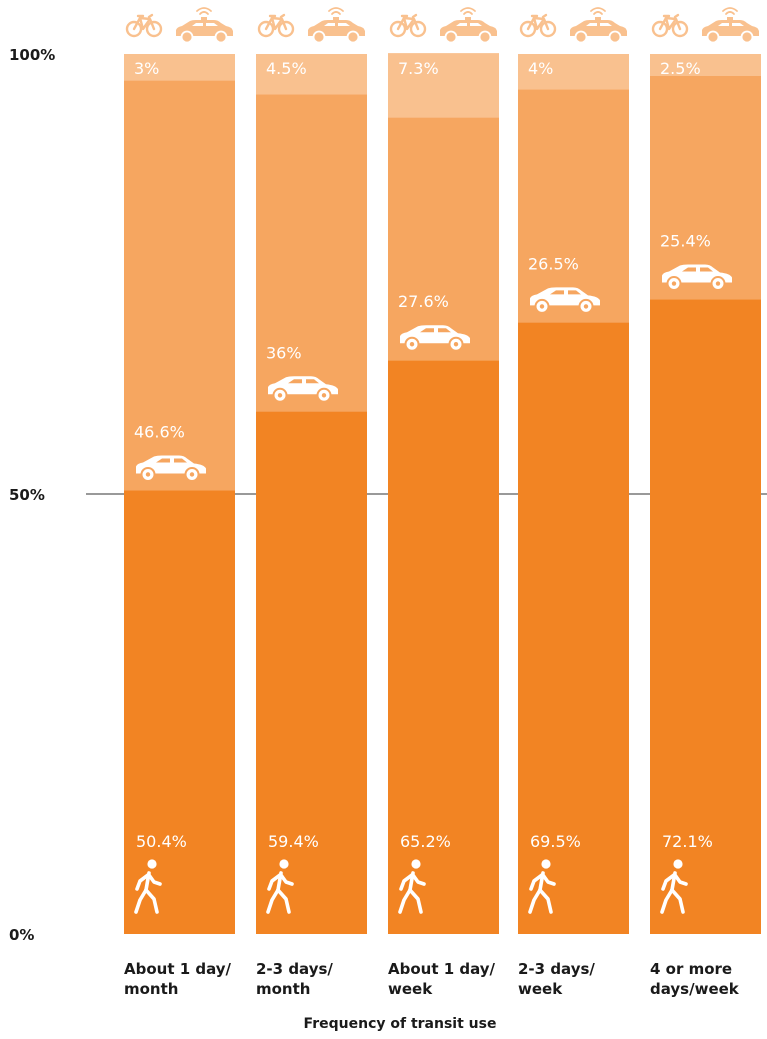 The height and width of the screenshot is (1039, 767). Describe the element at coordinates (400, 1024) in the screenshot. I see `x-axis-title: Frequency of transit use` at that location.